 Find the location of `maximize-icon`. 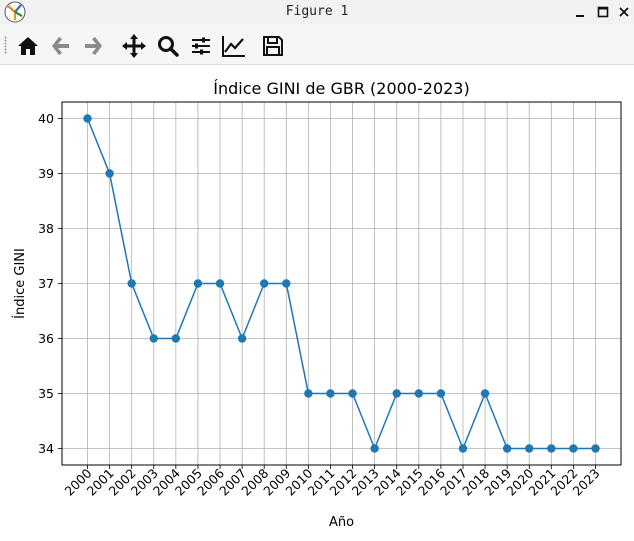

maximize-icon is located at coordinates (603, 12).